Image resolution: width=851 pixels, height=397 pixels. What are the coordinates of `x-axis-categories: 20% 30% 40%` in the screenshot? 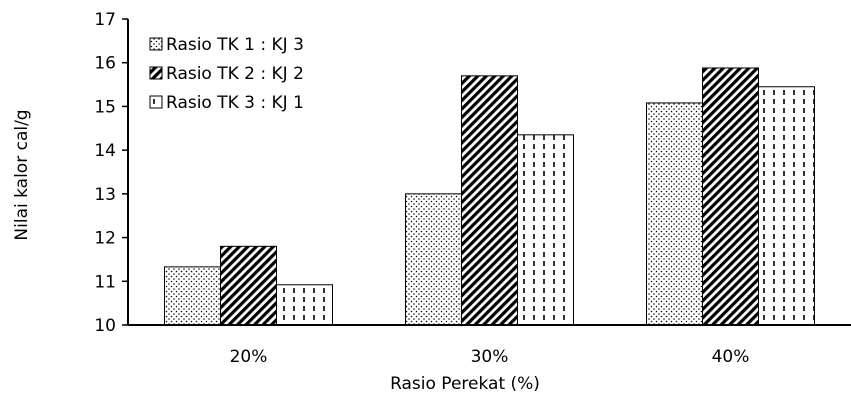 It's located at (490, 357).